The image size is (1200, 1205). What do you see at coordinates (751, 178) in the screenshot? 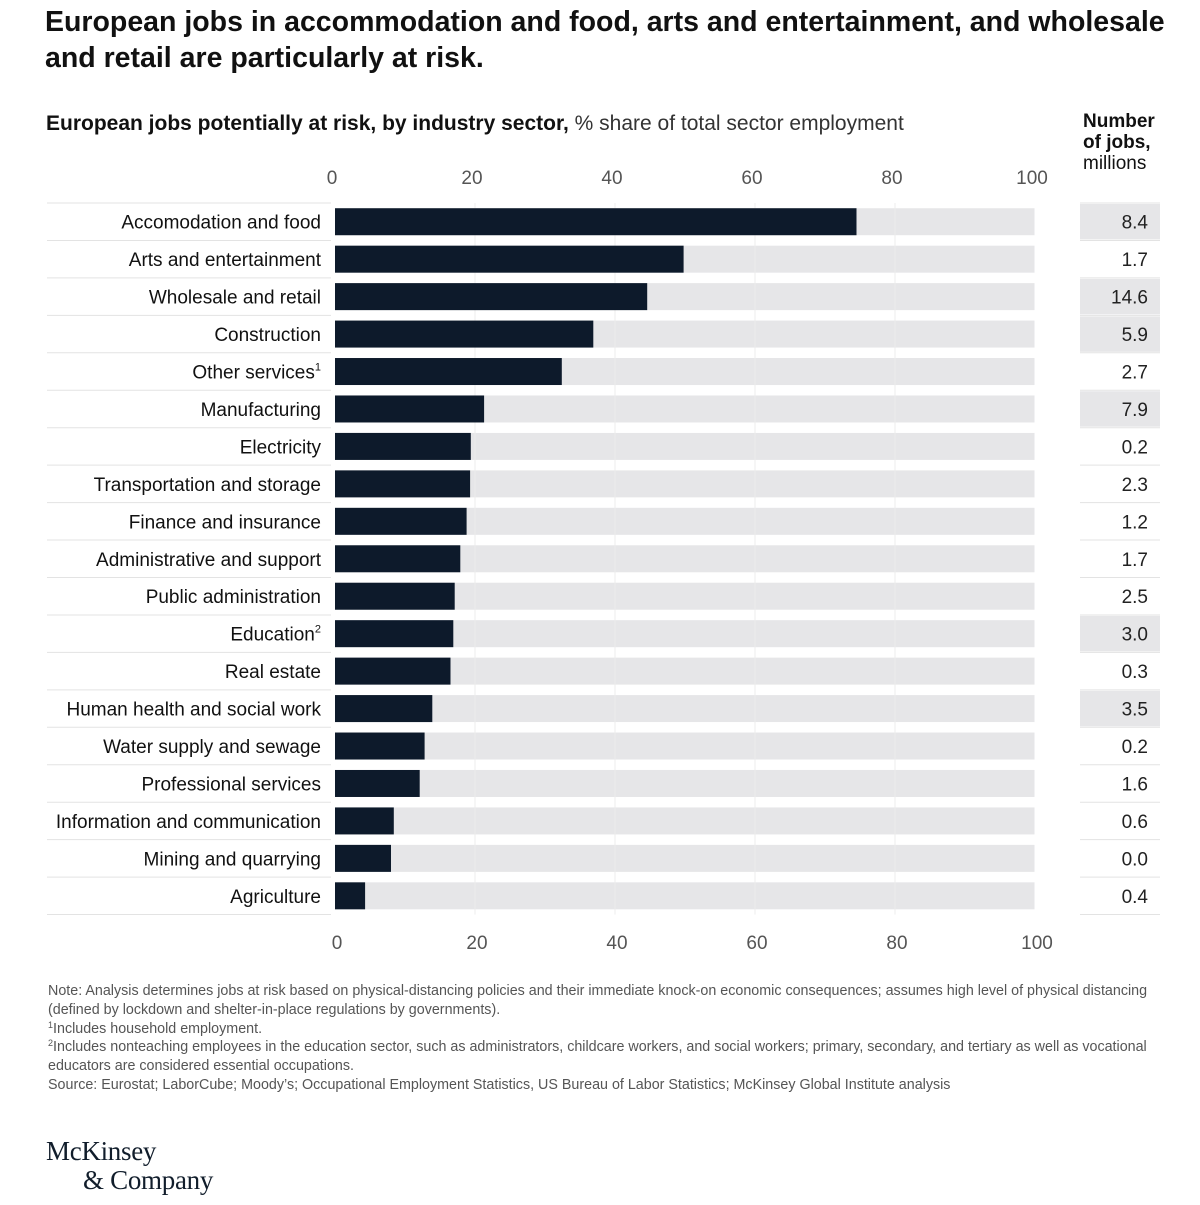
I see `x-tick-label-top: 60` at bounding box center [751, 178].